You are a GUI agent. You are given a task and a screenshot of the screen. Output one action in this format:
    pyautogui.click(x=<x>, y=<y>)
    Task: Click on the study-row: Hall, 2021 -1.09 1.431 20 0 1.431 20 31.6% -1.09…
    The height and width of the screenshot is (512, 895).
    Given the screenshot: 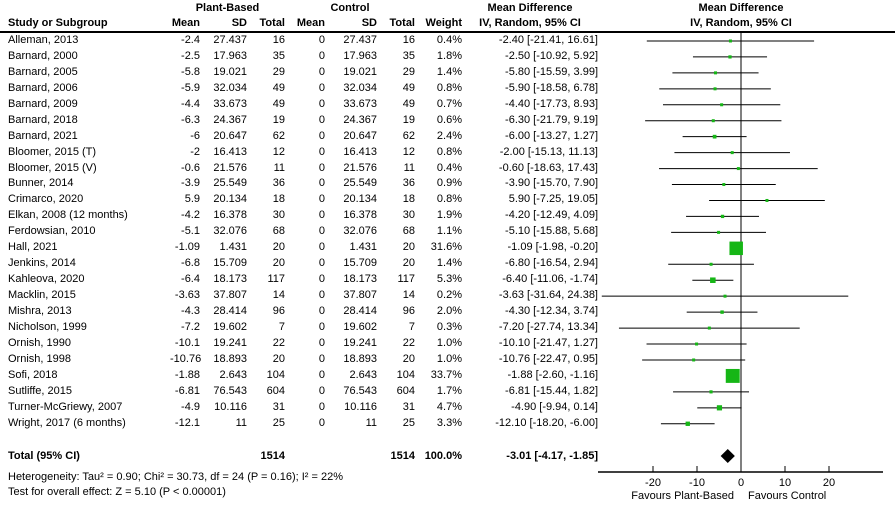 What is the action you would take?
    pyautogui.click(x=299, y=248)
    